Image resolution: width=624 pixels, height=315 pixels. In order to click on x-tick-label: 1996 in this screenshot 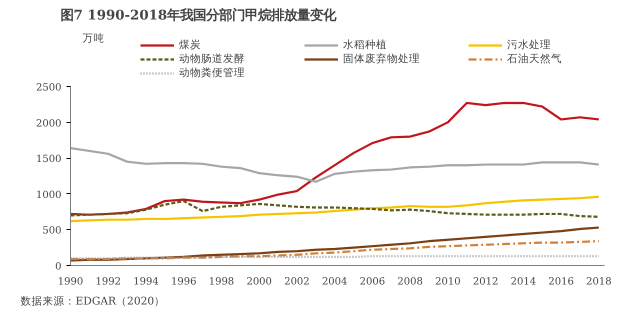, I will do `click(183, 282)`.